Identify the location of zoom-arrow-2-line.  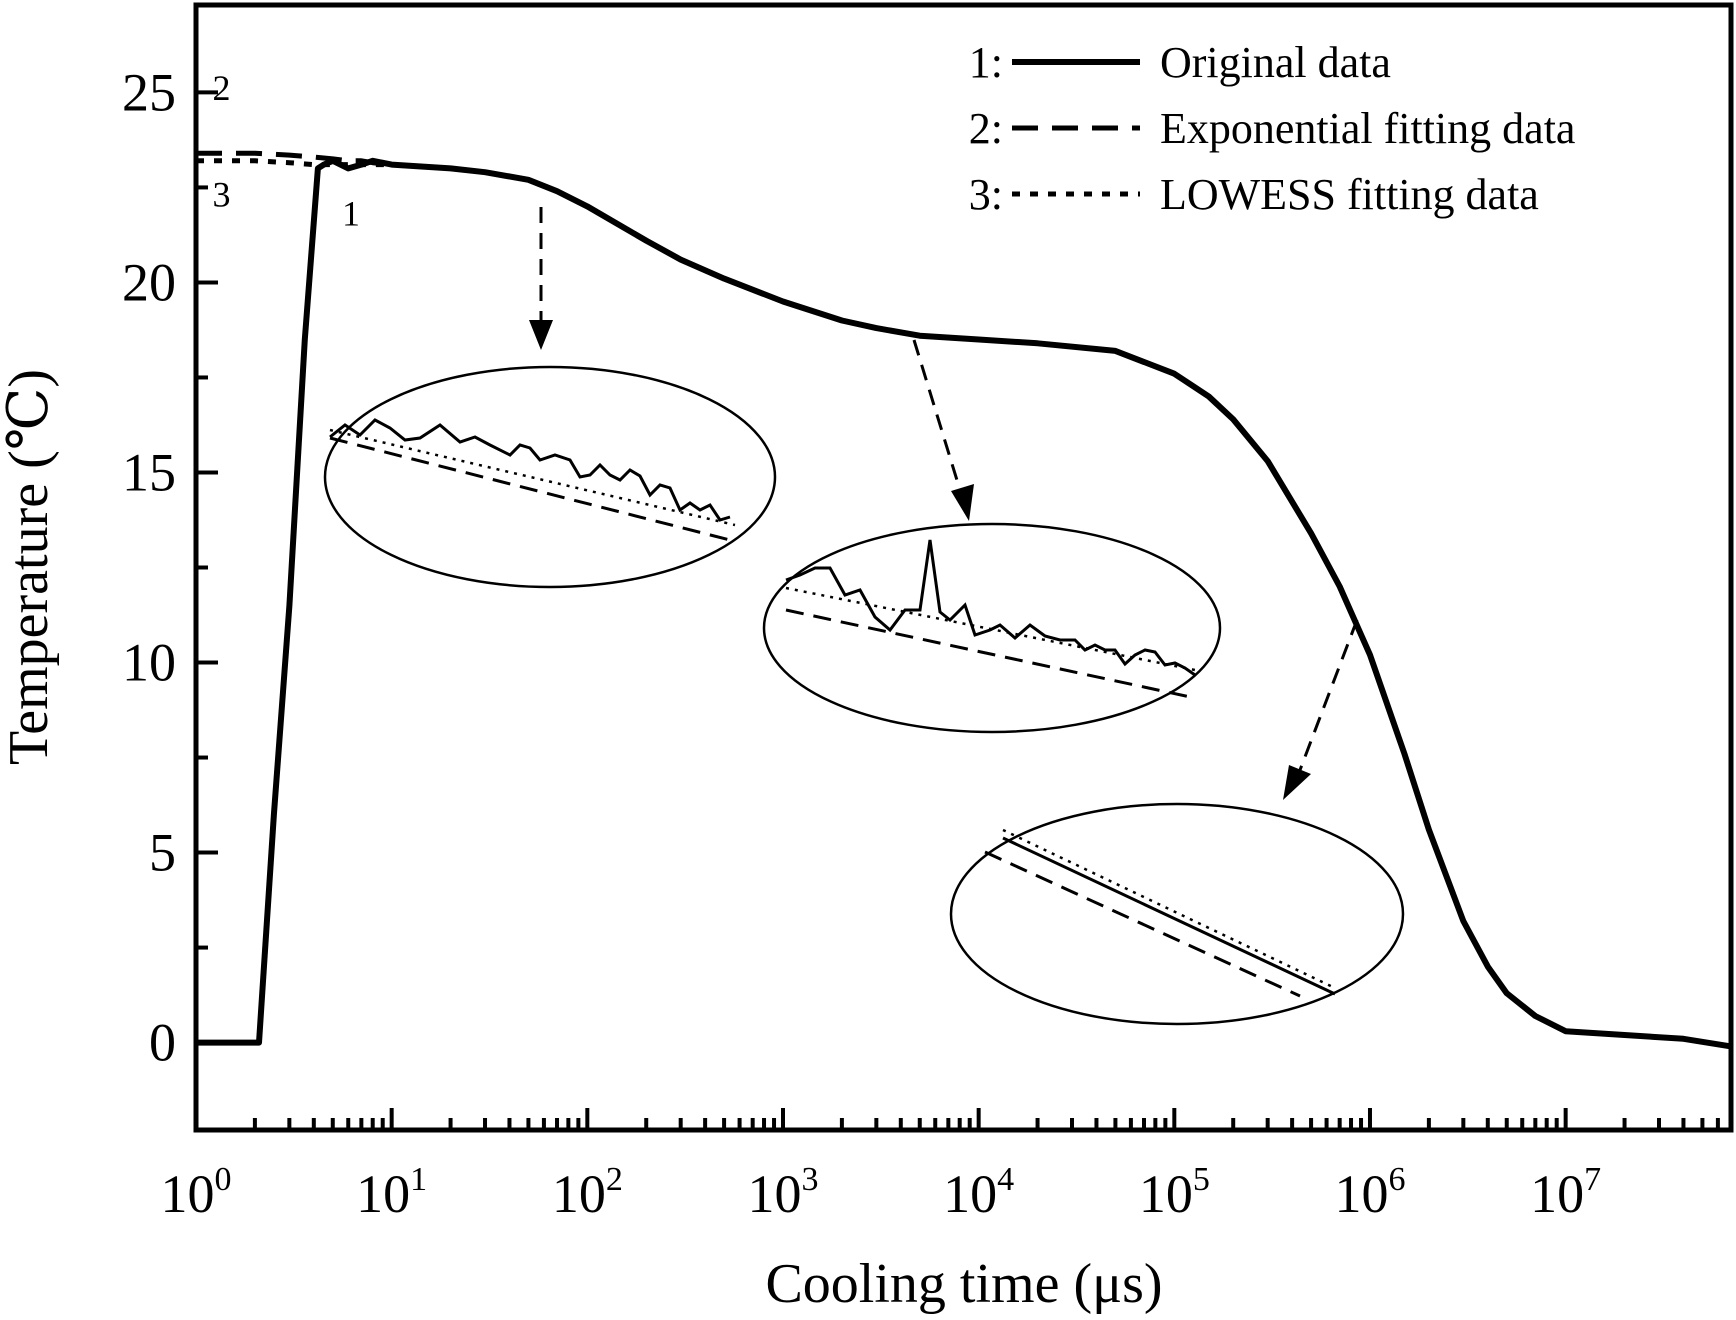
(937, 415).